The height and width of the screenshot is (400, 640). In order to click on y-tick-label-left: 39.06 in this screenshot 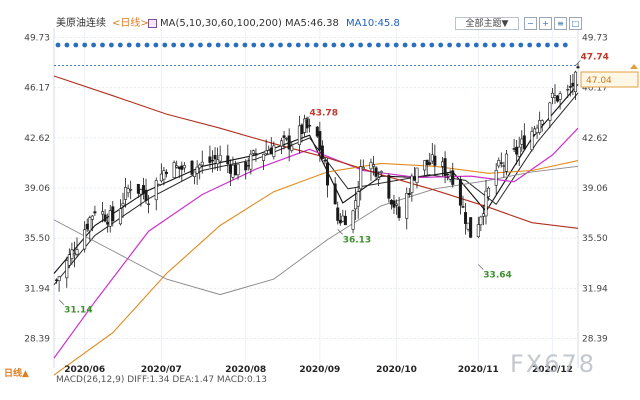, I will do `click(37, 189)`.